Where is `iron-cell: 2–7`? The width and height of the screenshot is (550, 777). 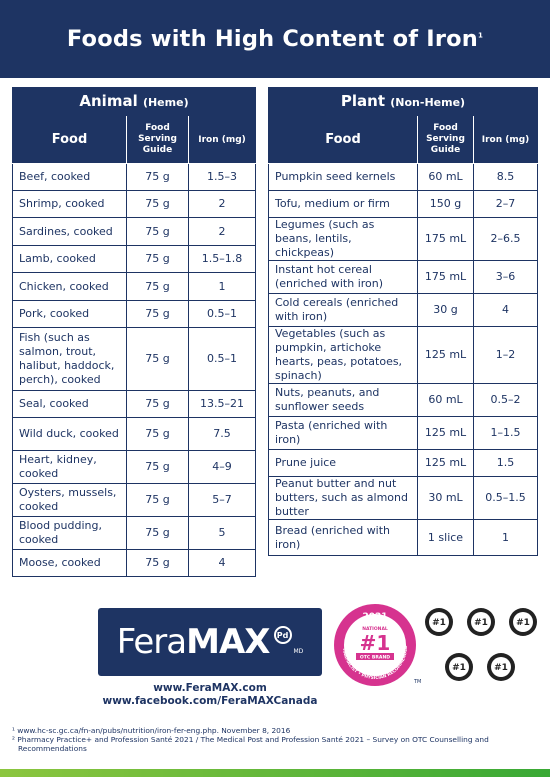 iron-cell: 2–7 is located at coordinates (505, 204).